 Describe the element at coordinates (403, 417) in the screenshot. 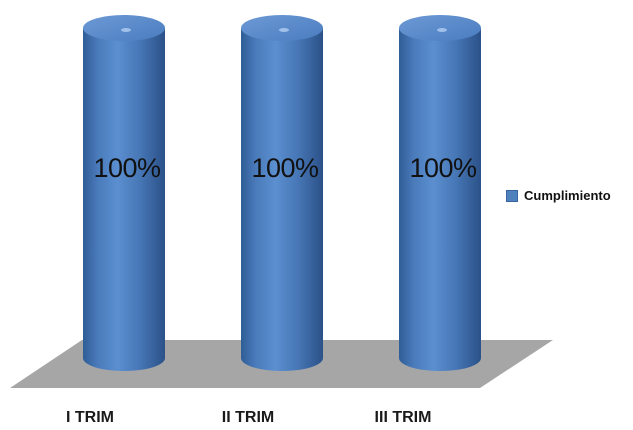

I see `x-tick-label: III TRIM` at that location.